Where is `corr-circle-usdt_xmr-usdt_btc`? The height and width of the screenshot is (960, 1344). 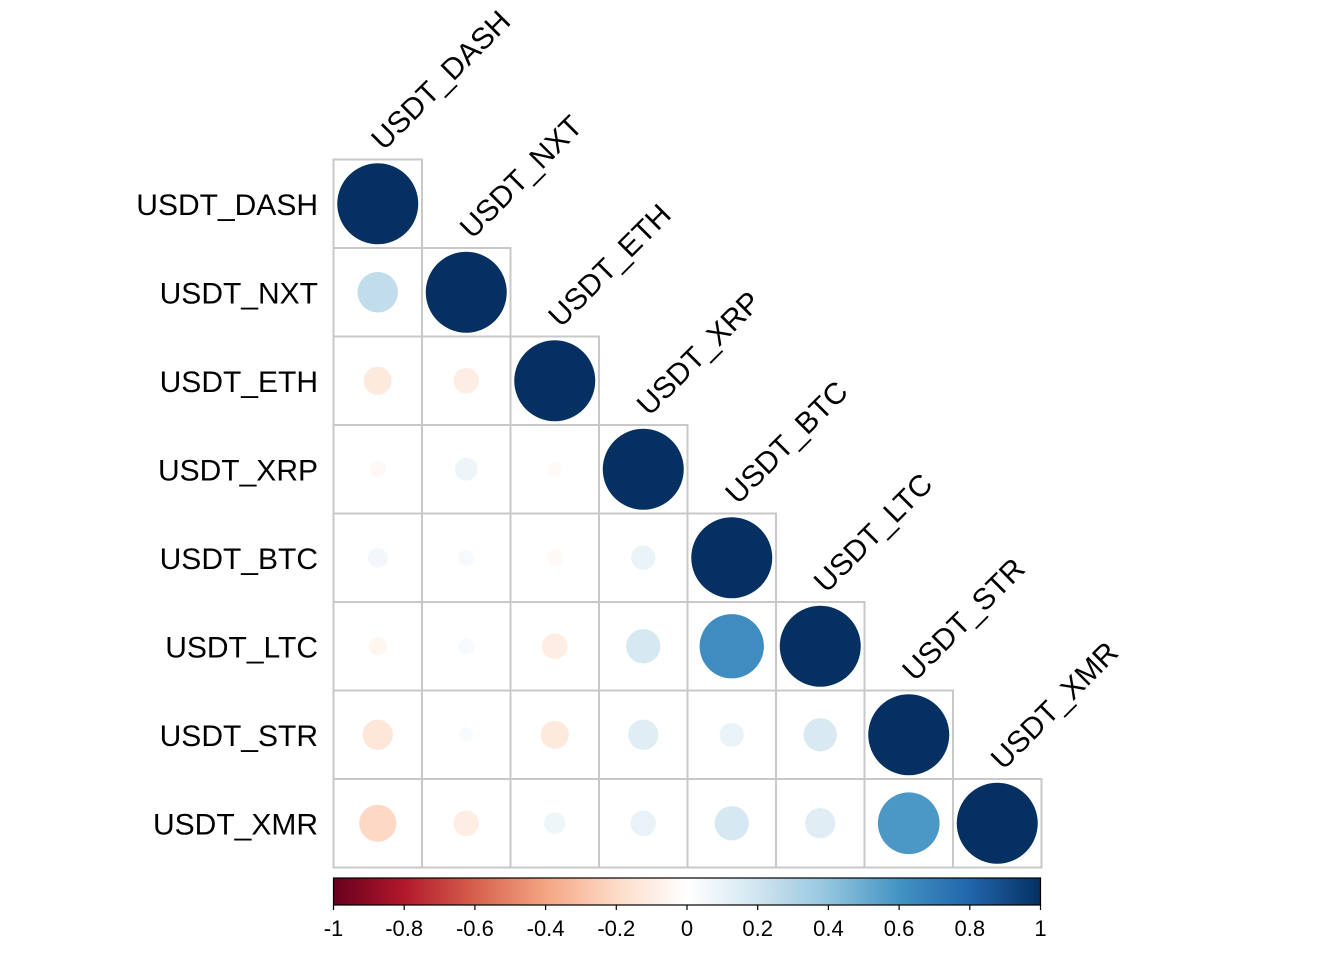
corr-circle-usdt_xmr-usdt_btc is located at coordinates (731, 823).